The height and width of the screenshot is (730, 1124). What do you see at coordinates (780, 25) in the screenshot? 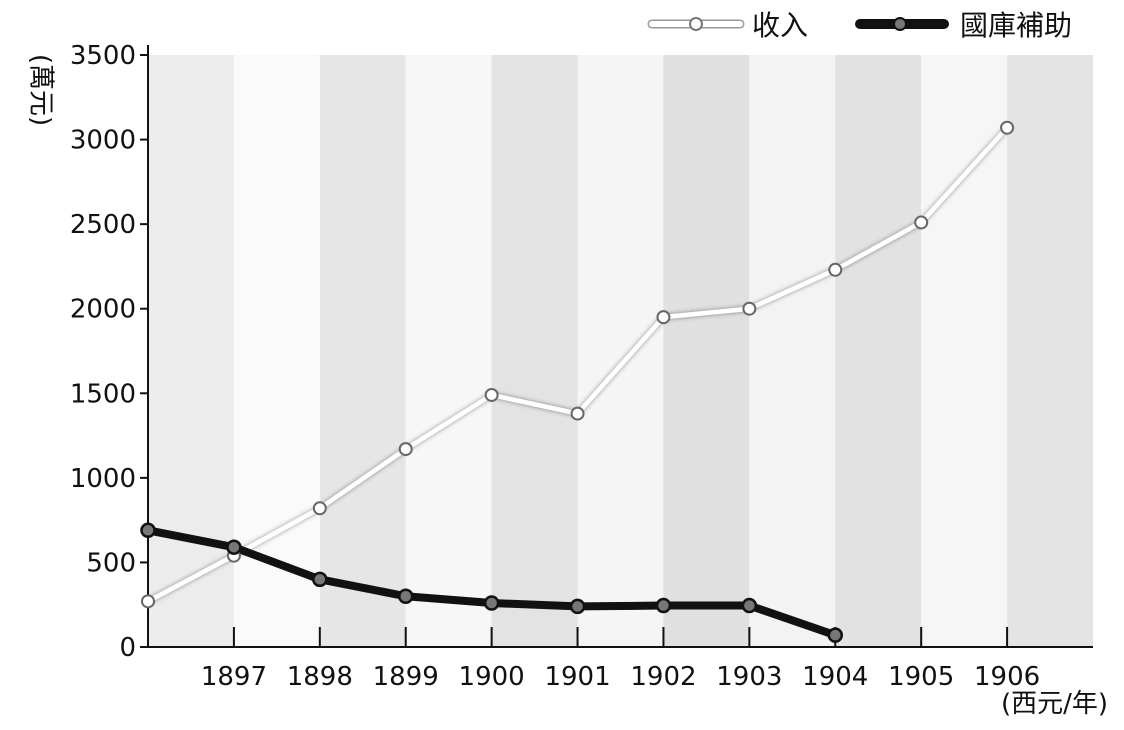
I see `legend-label-income: 收入` at bounding box center [780, 25].